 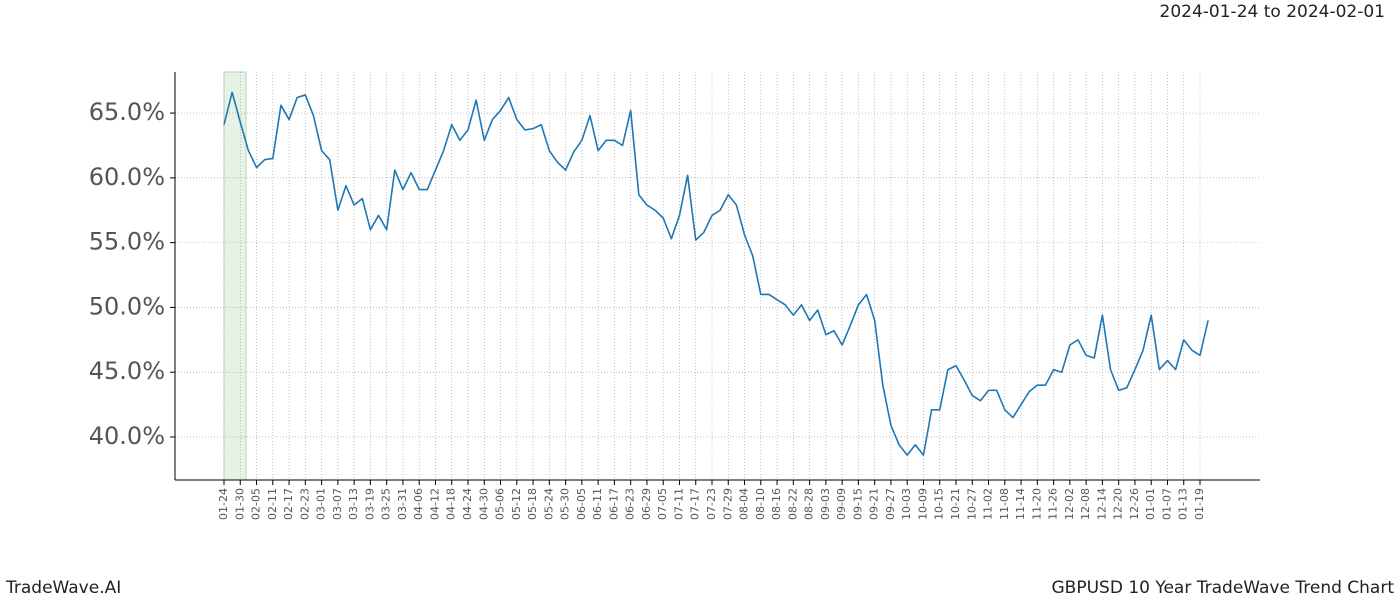 What do you see at coordinates (127, 436) in the screenshot?
I see `y-tick-label: 40.0%` at bounding box center [127, 436].